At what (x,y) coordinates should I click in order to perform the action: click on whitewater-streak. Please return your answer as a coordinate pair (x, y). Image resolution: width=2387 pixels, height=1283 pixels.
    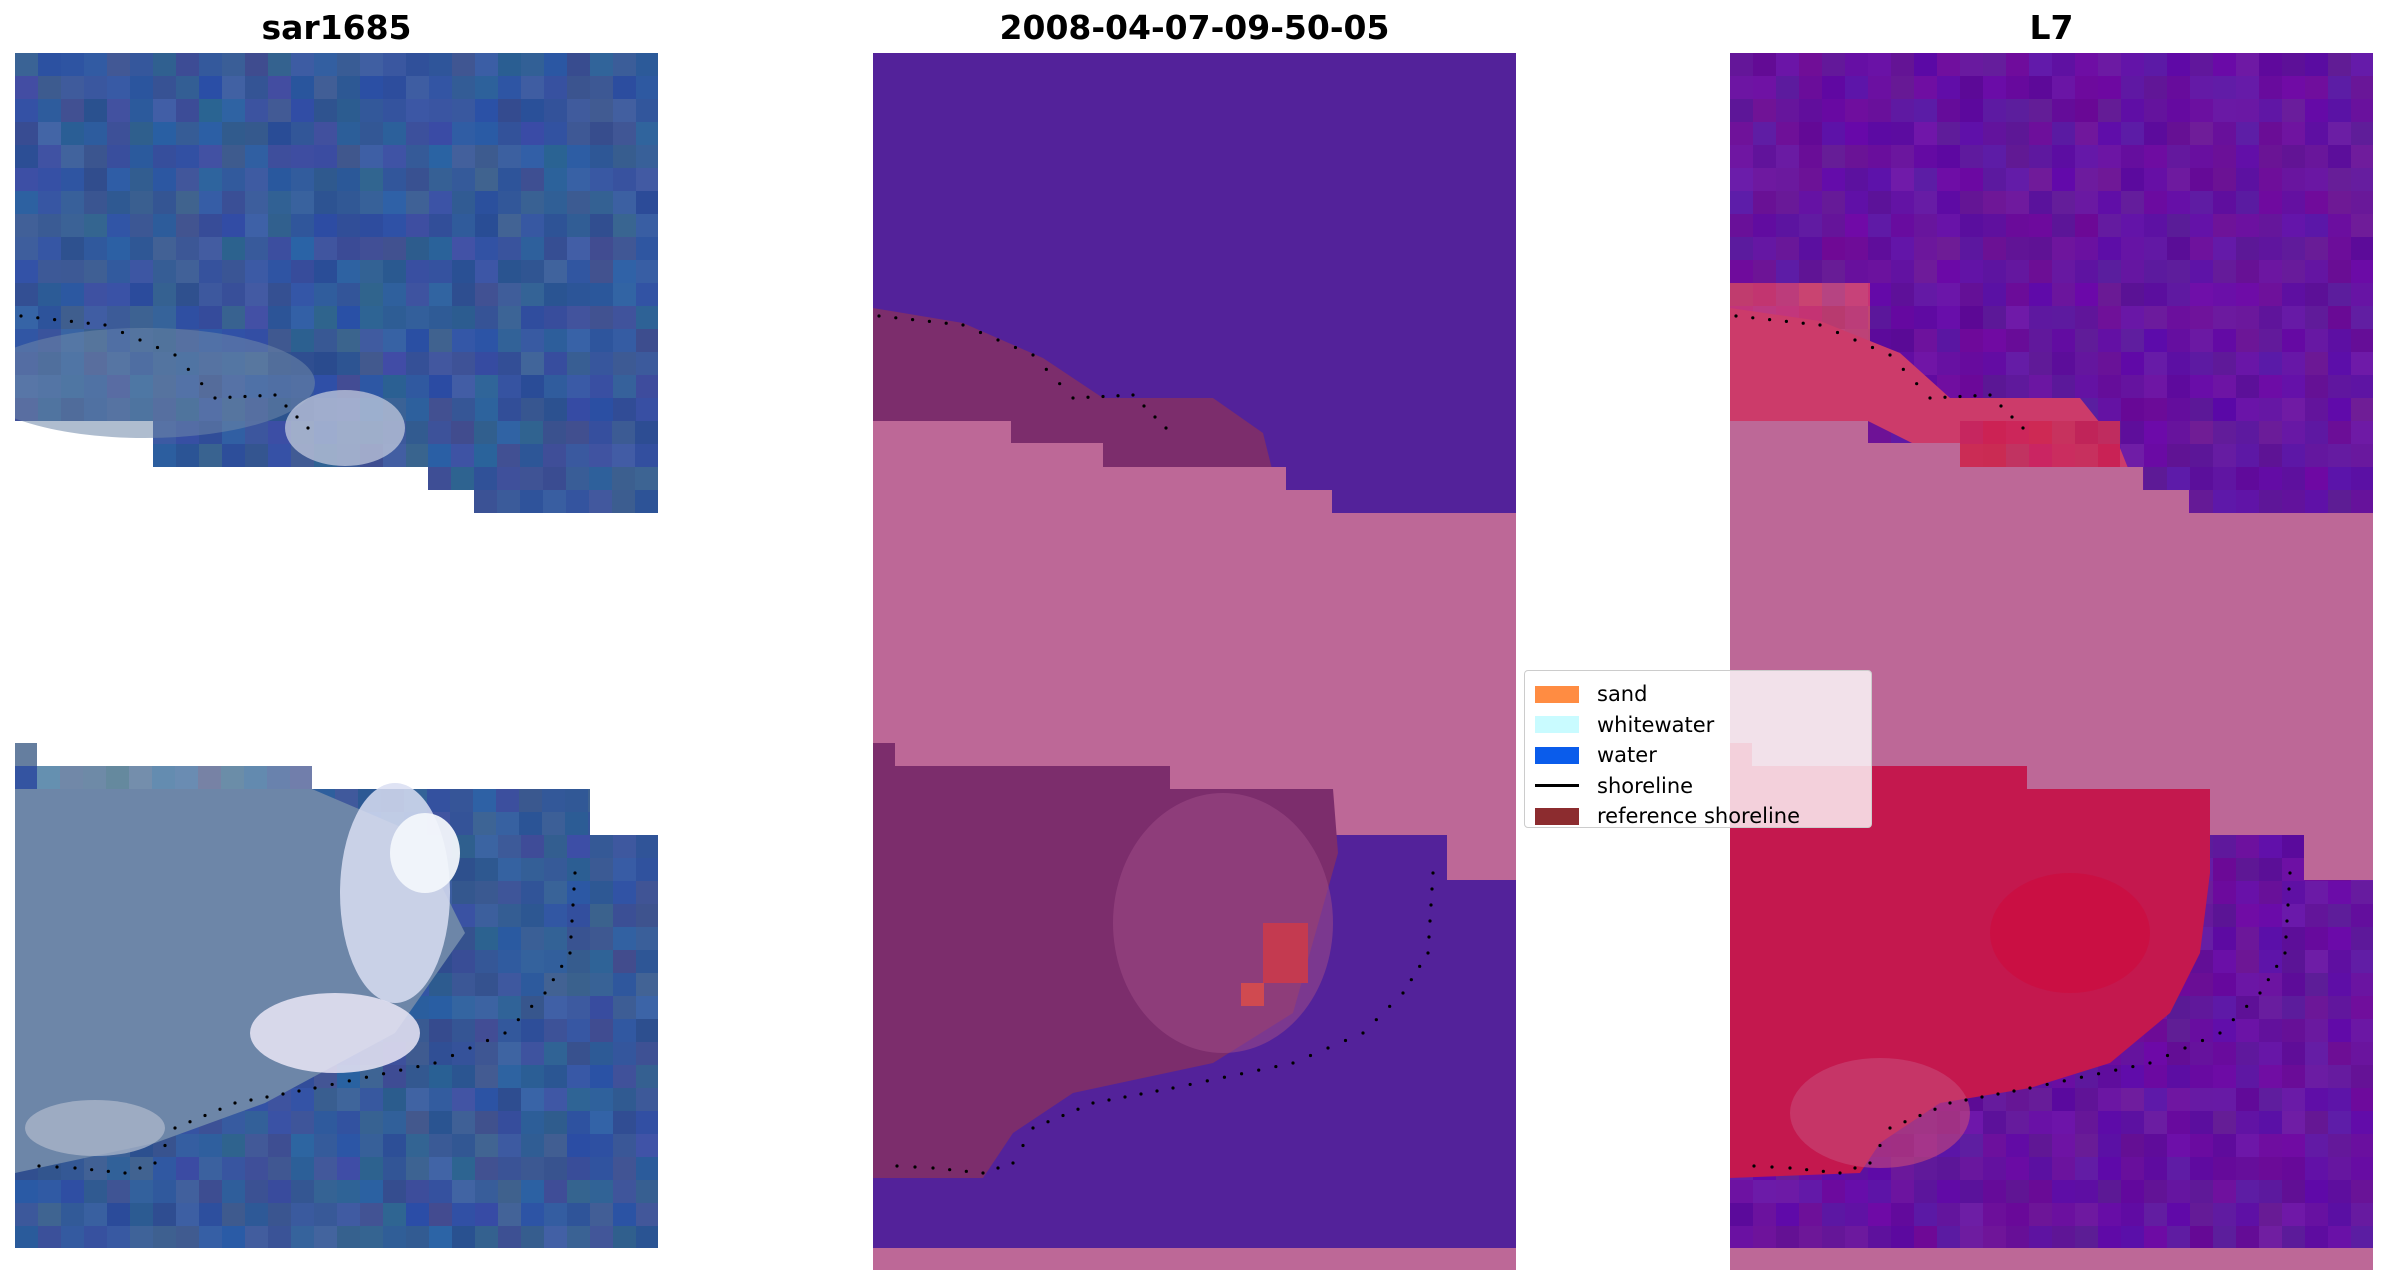
    Looking at the image, I should click on (335, 1033).